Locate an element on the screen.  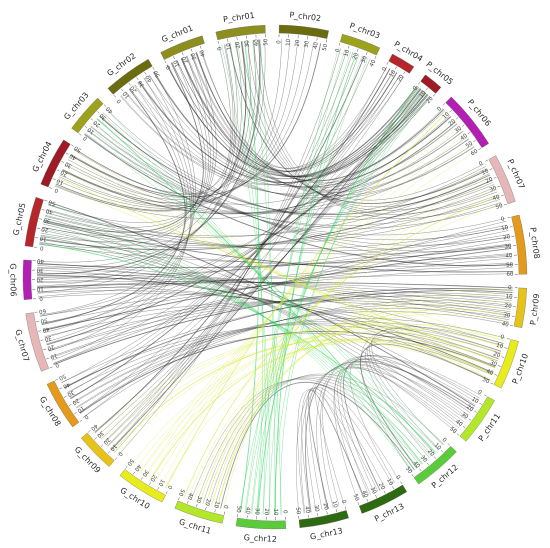
chromosome-segment-p-chr05 is located at coordinates (431, 84).